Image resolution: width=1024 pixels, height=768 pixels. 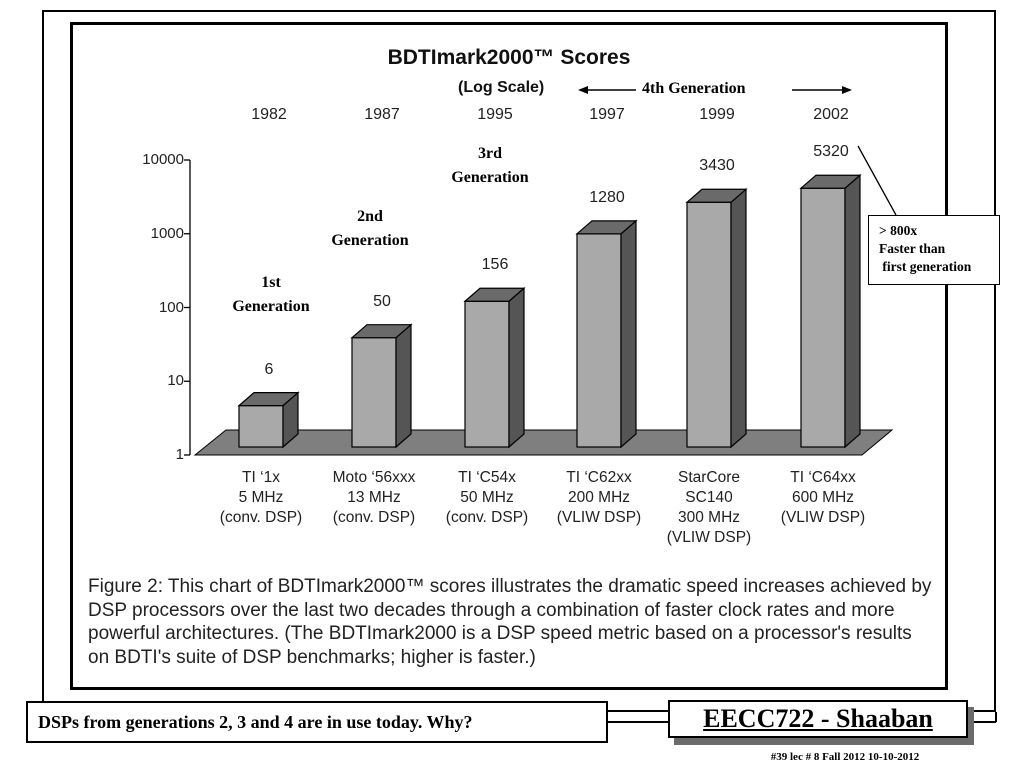 What do you see at coordinates (269, 369) in the screenshot?
I see `bar-value-label: 6` at bounding box center [269, 369].